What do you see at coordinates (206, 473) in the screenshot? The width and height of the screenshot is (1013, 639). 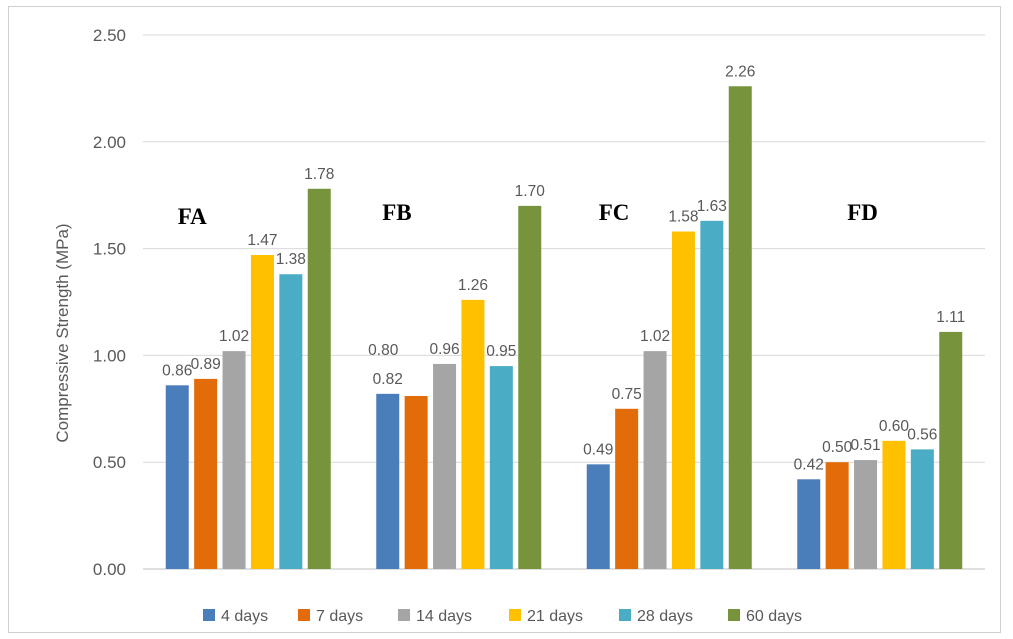 I see `bar-FA-7-days` at bounding box center [206, 473].